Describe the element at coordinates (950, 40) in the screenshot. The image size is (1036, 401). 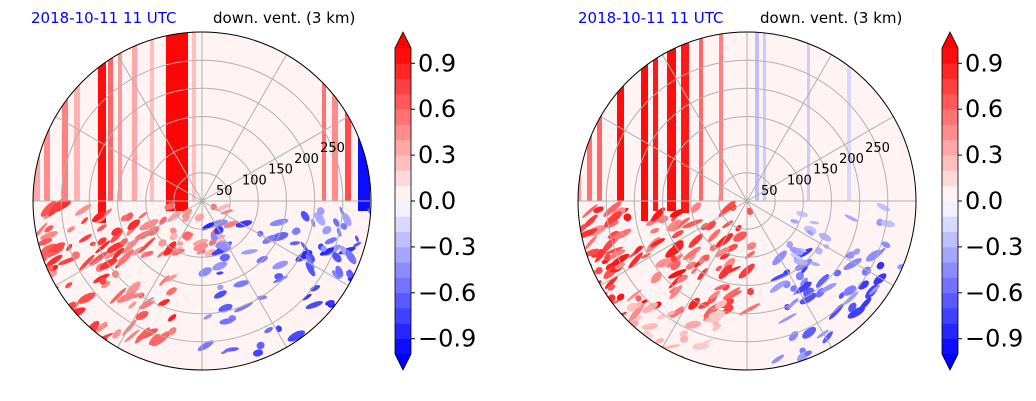
I see `colorbar-extend-top` at that location.